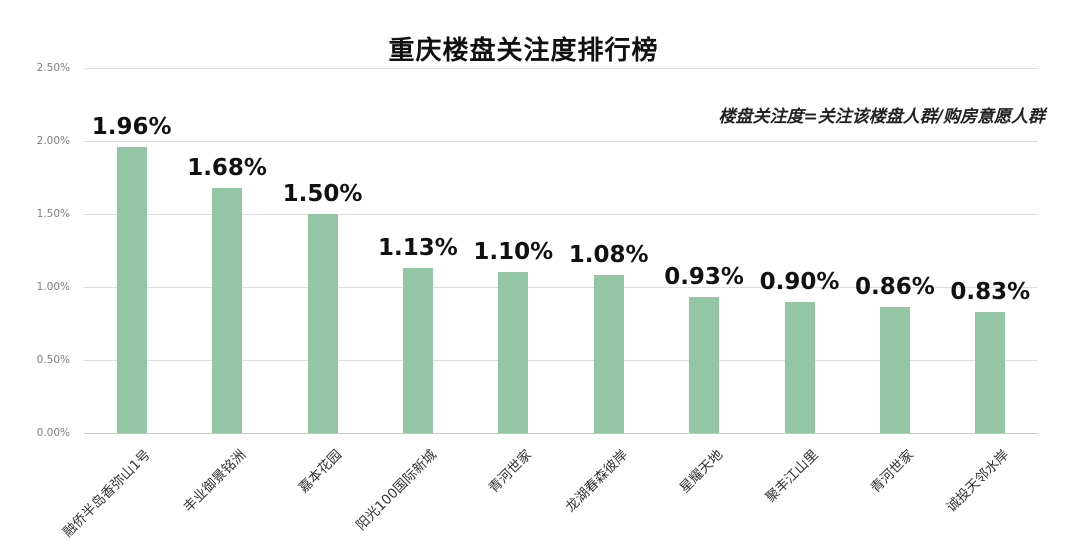  What do you see at coordinates (53, 214) in the screenshot?
I see `y-tick-label: 1.50%` at bounding box center [53, 214].